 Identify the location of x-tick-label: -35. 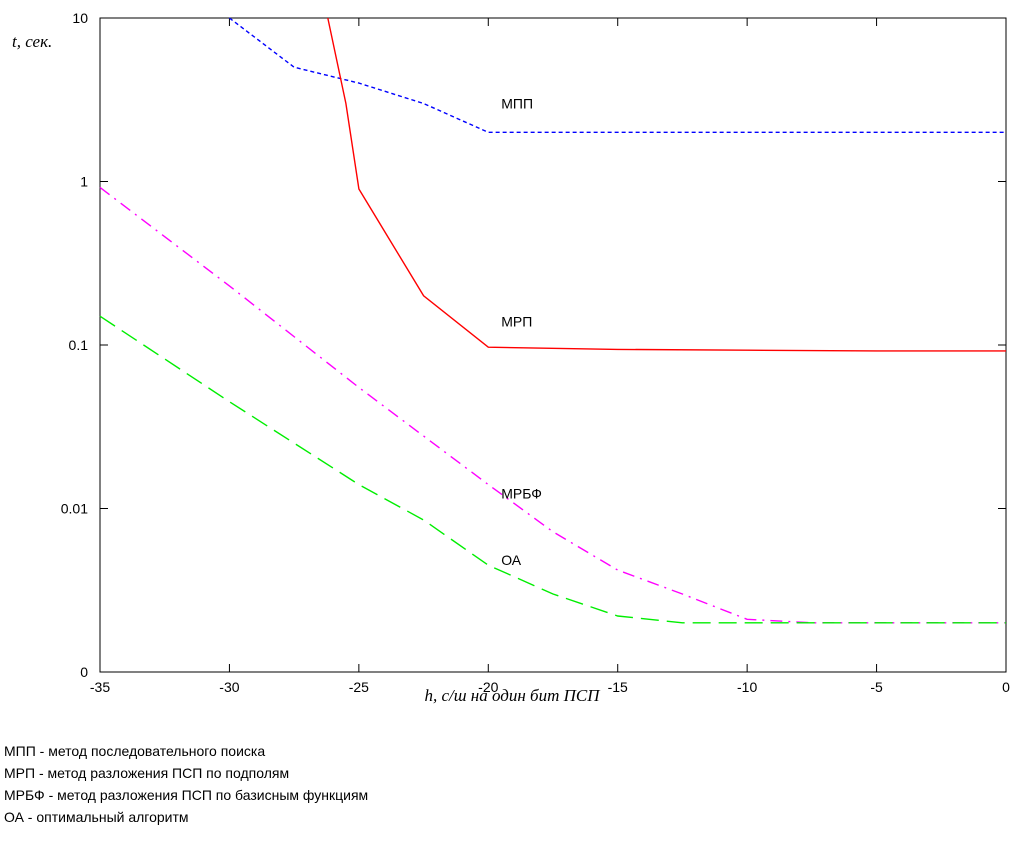
(100, 687).